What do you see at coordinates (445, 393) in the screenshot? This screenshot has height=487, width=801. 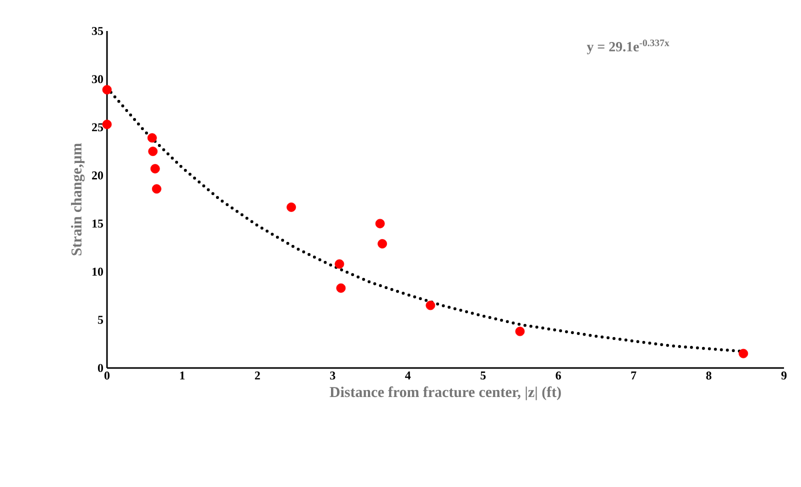 I see `x-axis-title: Distance from fracture center, |z| (ft)` at bounding box center [445, 393].